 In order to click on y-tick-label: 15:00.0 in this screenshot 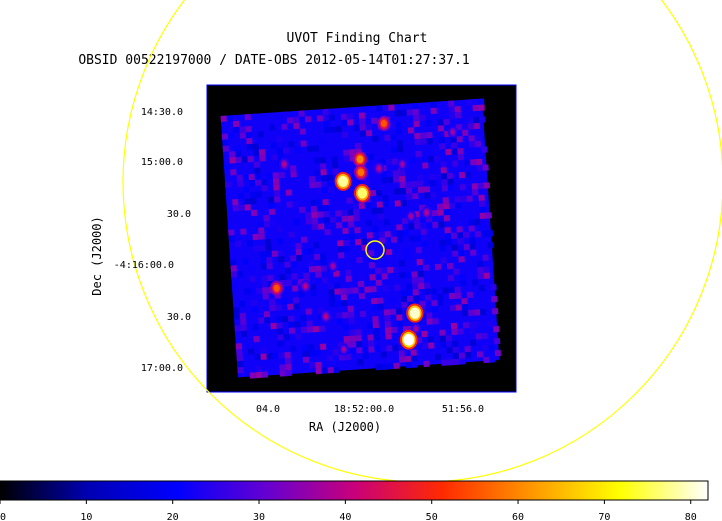, I will do `click(162, 162)`.